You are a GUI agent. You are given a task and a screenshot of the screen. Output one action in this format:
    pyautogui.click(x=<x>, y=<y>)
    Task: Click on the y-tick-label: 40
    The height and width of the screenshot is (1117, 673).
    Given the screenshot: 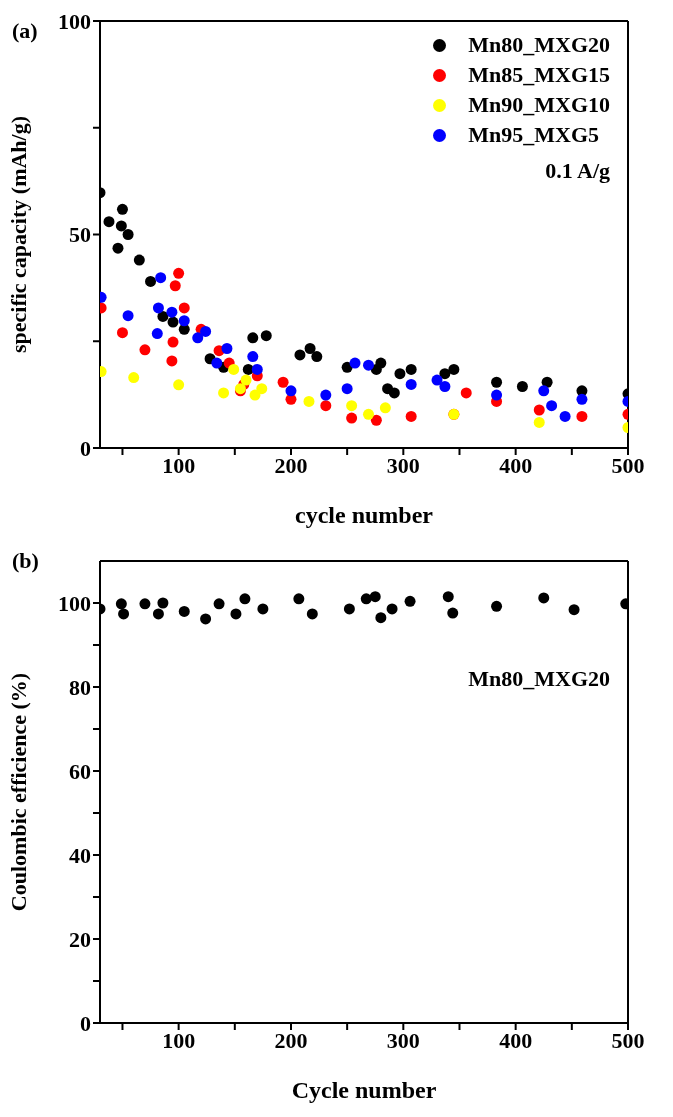 What is the action you would take?
    pyautogui.click(x=80, y=855)
    